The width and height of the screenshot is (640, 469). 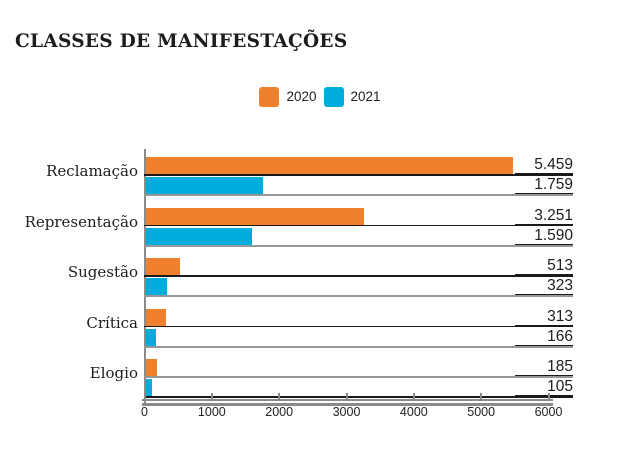 What do you see at coordinates (544, 317) in the screenshot?
I see `value-label-2020: 313` at bounding box center [544, 317].